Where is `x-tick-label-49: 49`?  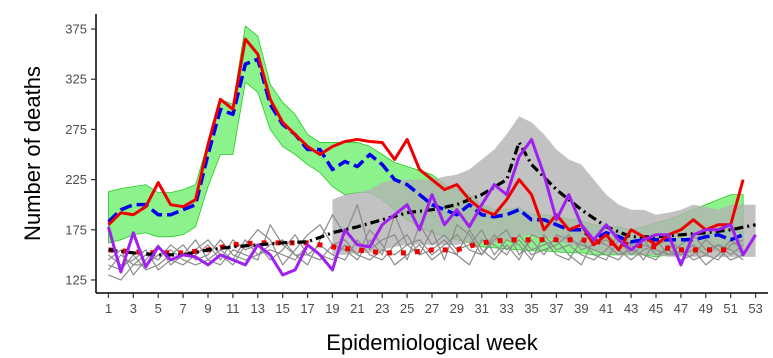
x-tick-label-49: 49 is located at coordinates (706, 308).